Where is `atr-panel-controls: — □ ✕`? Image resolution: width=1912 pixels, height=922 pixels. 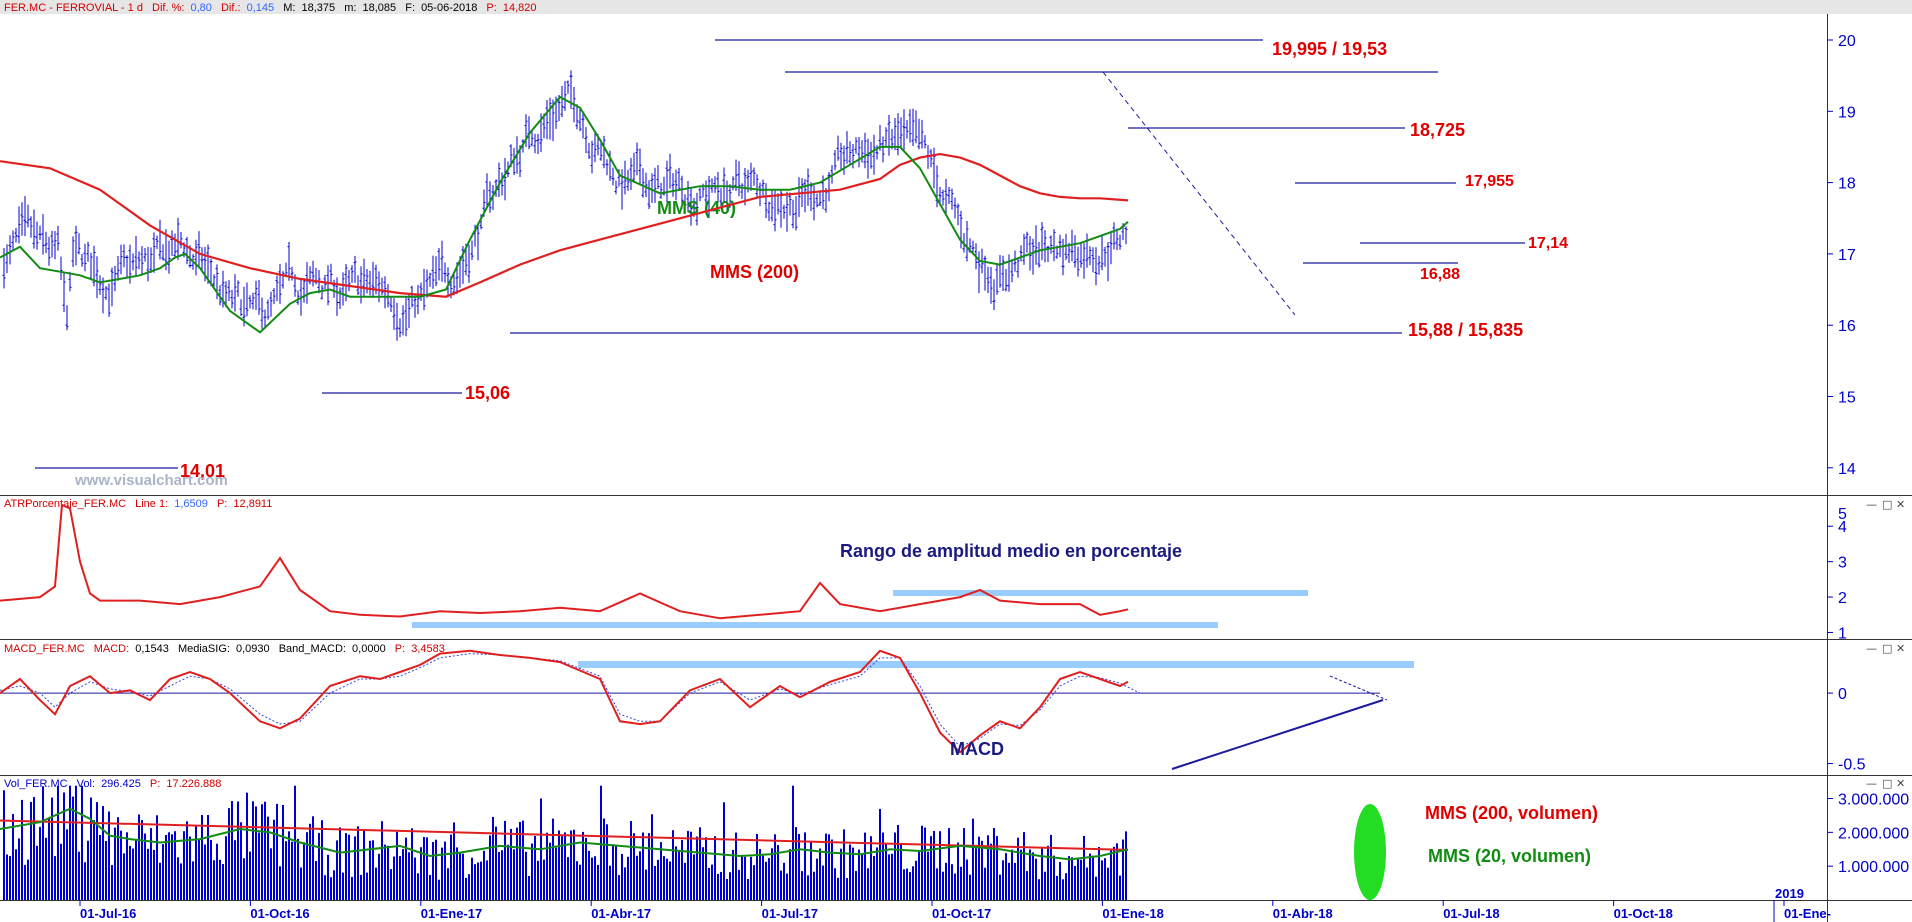
atr-panel-controls: — □ ✕ is located at coordinates (1885, 504).